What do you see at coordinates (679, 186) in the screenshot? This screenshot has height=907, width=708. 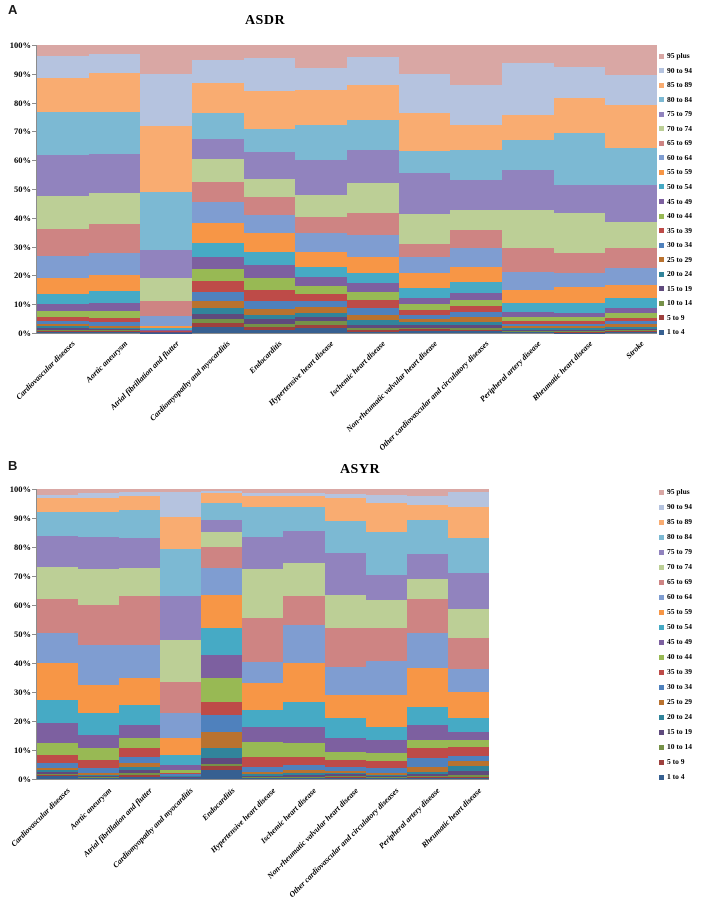 I see `legend-label: 50 to 54` at bounding box center [679, 186].